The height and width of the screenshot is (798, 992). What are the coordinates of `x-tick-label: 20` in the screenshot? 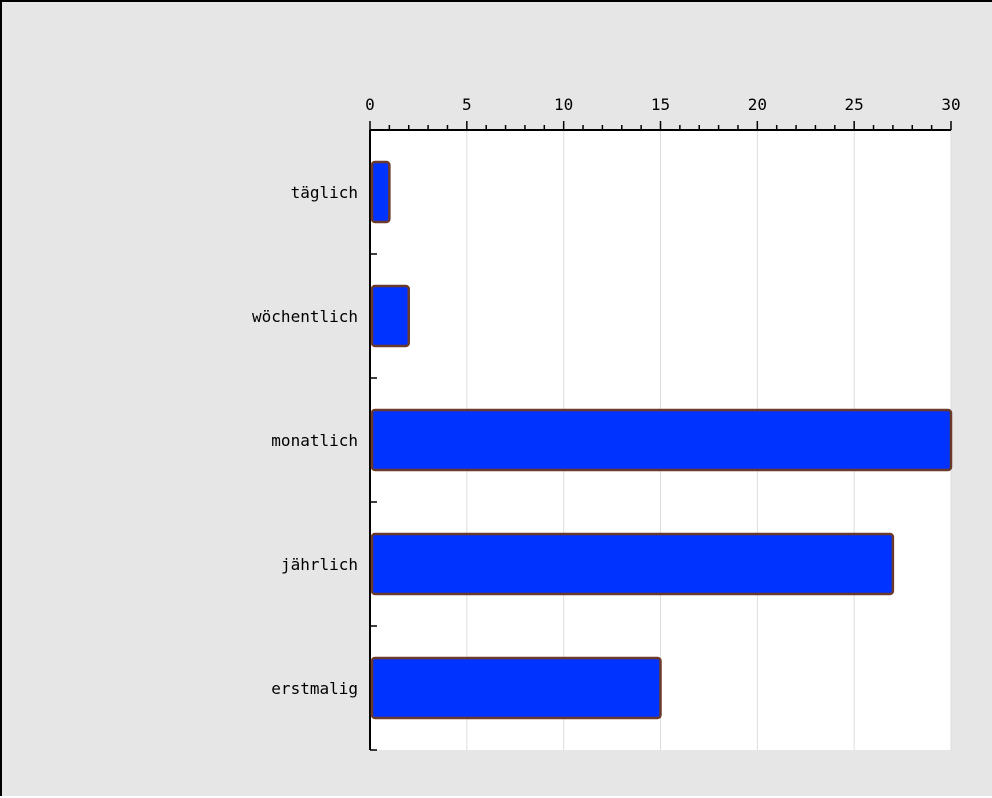 It's located at (757, 104).